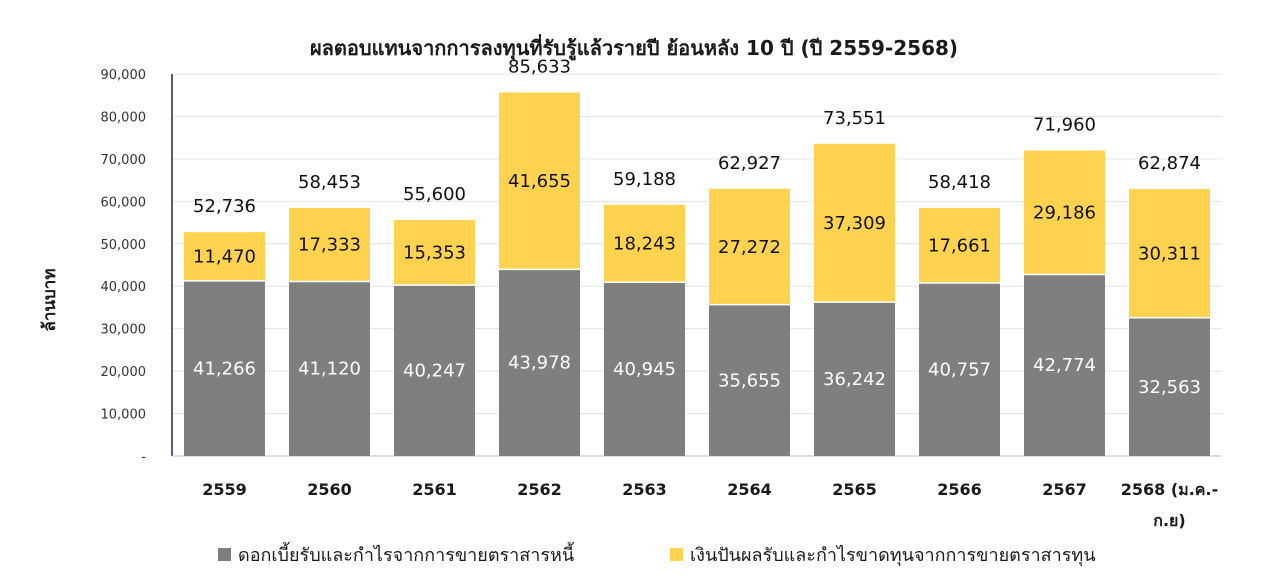 The image size is (1268, 582). I want to click on y-tick-label: -, so click(143, 457).